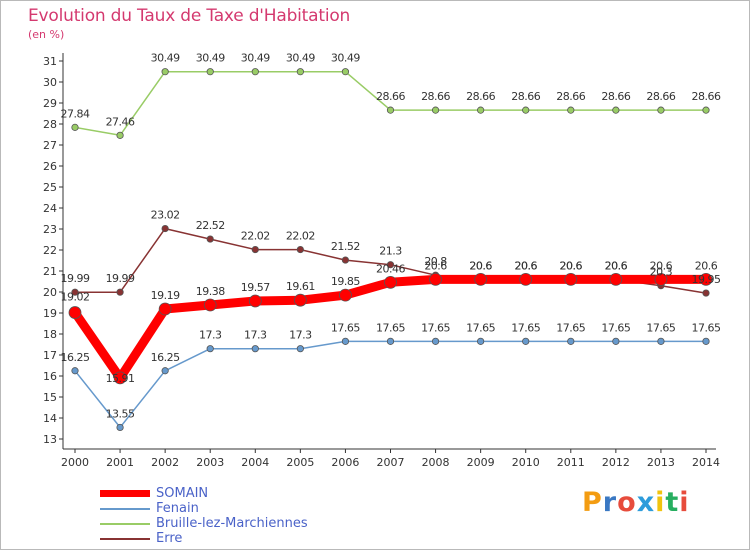  I want to click on data-label: 19.61, so click(300, 286).